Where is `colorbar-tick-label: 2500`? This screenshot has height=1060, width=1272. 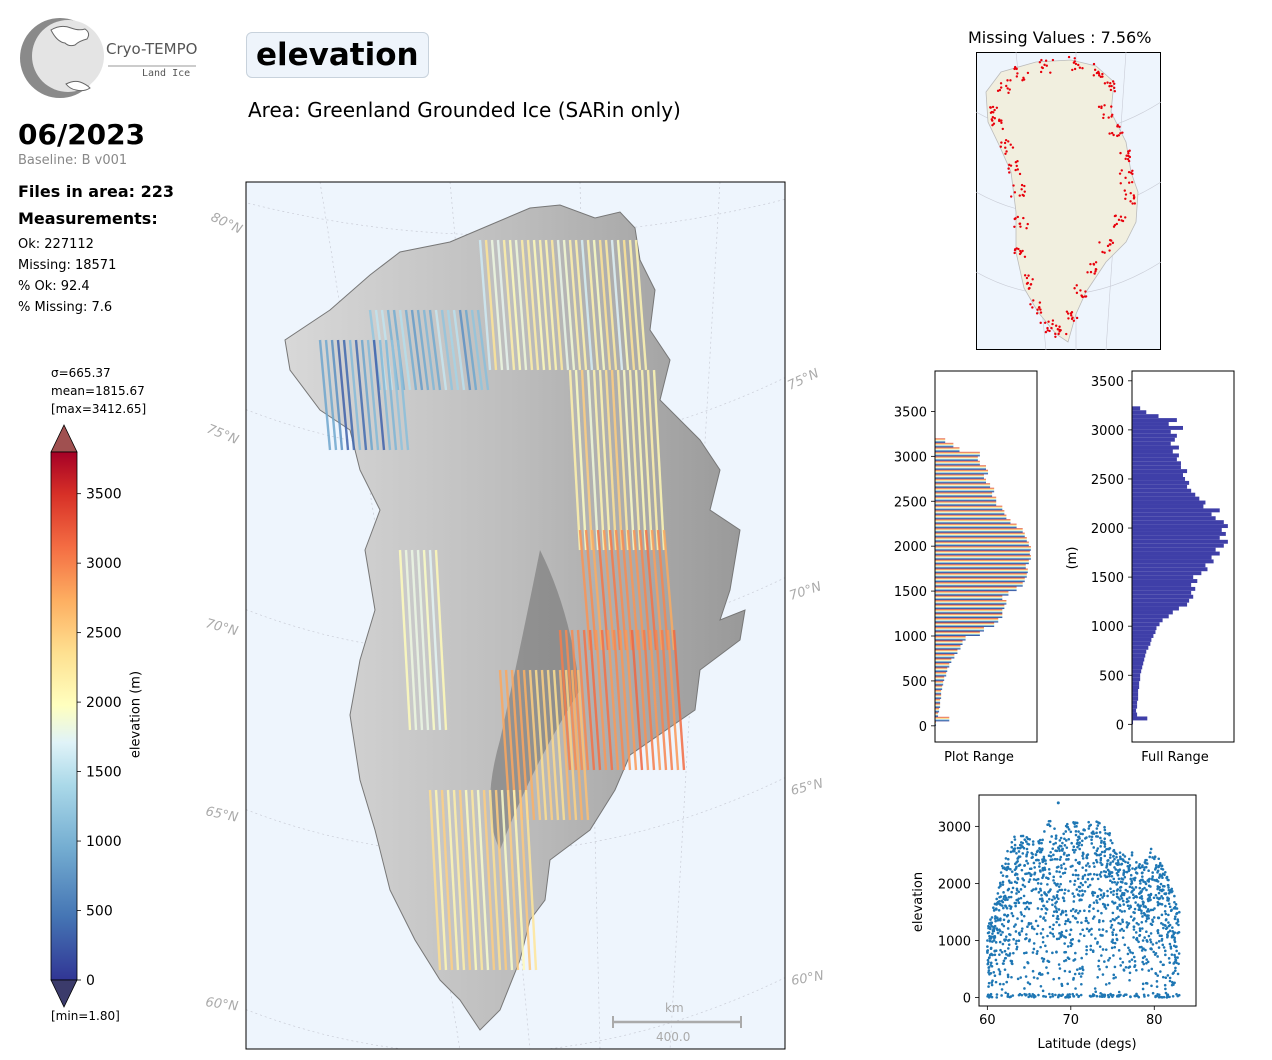 colorbar-tick-label: 2500 is located at coordinates (104, 634).